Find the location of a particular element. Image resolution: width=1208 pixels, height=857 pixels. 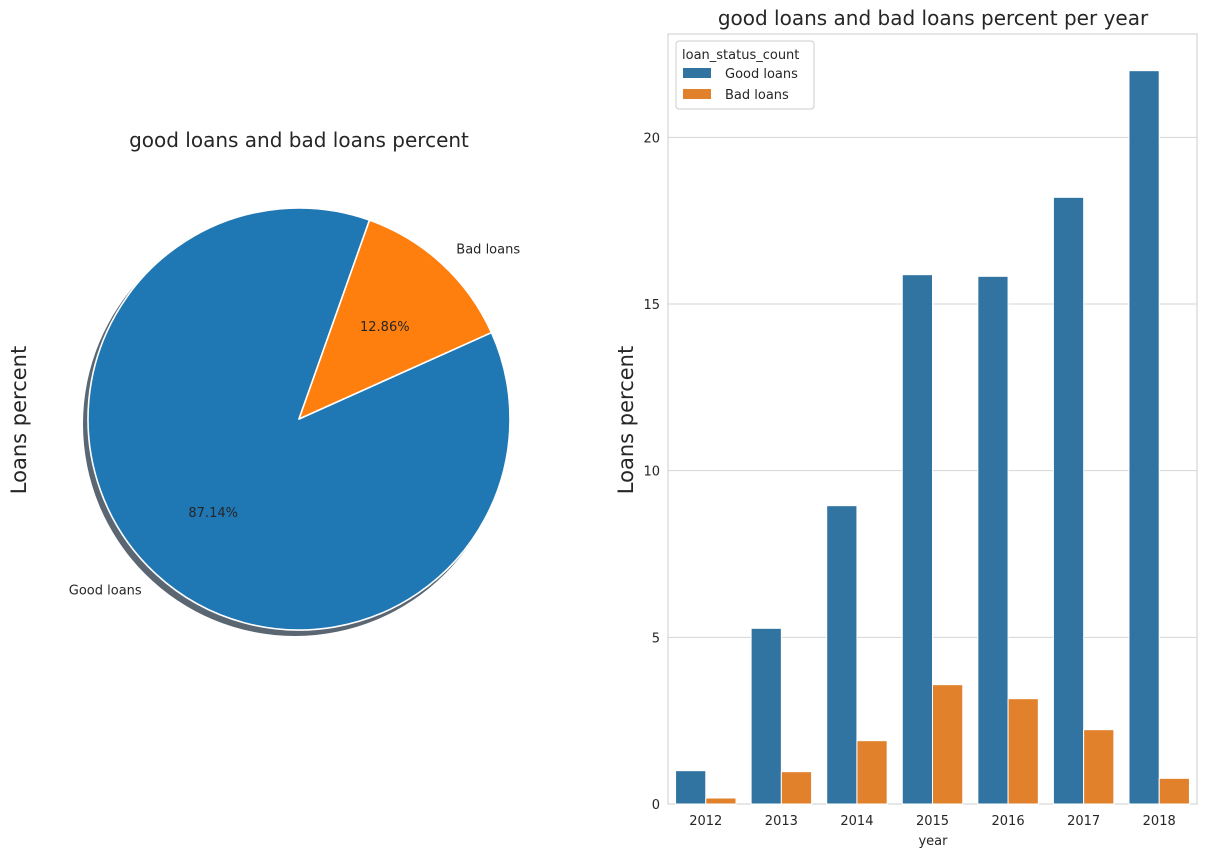

pie-ylabel: Loans percent is located at coordinates (19, 420).